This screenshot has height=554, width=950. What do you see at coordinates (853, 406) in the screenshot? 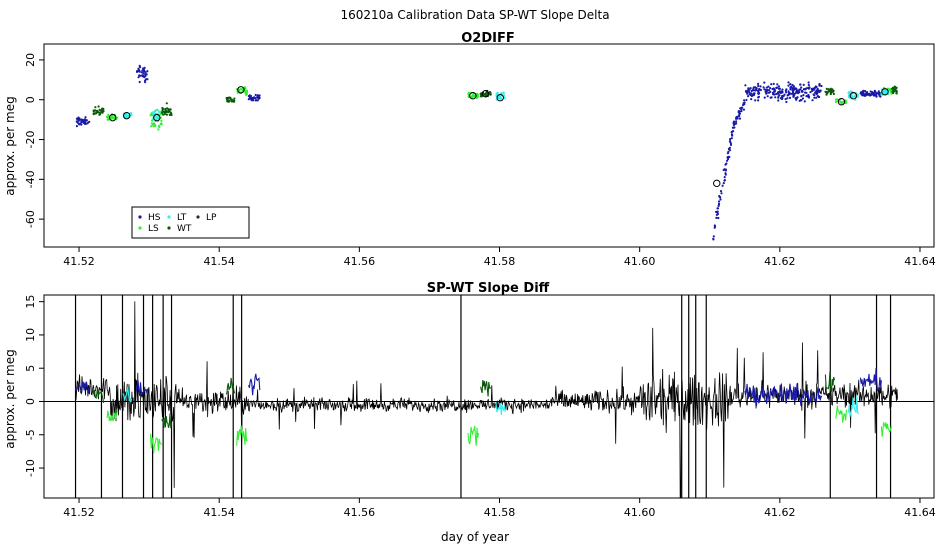
I see `overlay-lt` at bounding box center [853, 406].